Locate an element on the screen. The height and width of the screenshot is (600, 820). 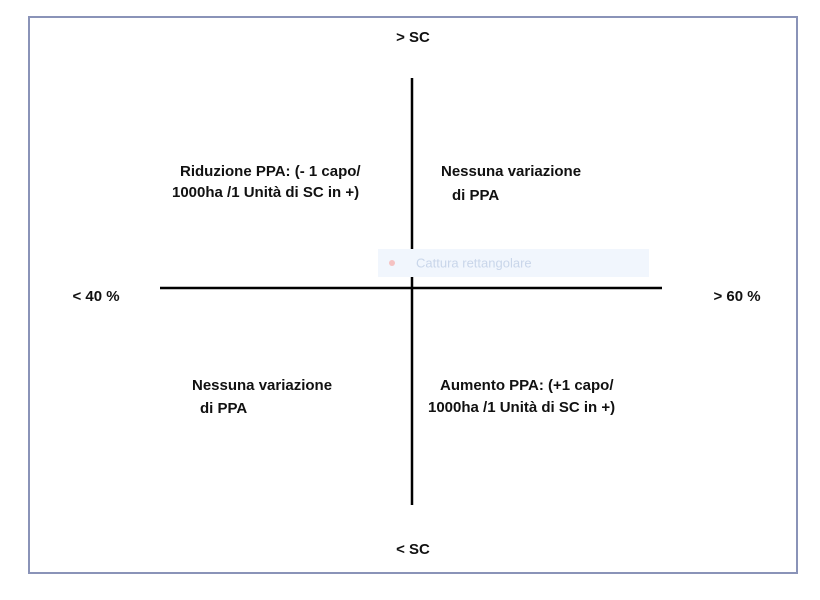
overlay-dot is located at coordinates (392, 263).